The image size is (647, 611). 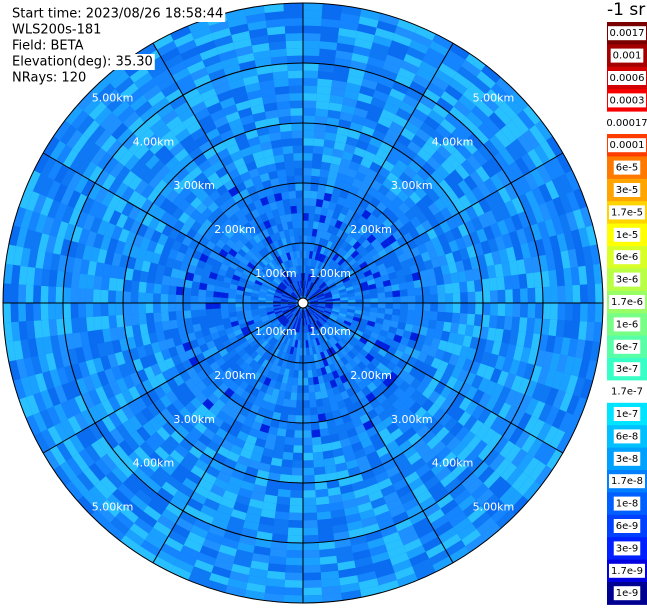 What do you see at coordinates (626, 10) in the screenshot?
I see `colorbar-unit: -1 sr` at bounding box center [626, 10].